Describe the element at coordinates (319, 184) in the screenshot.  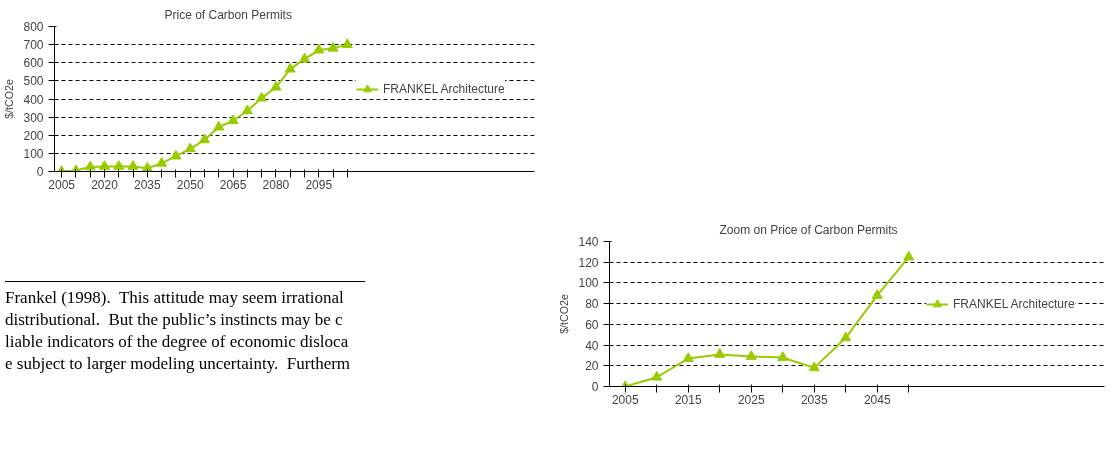
I see `x-tick-label: 2095` at that location.